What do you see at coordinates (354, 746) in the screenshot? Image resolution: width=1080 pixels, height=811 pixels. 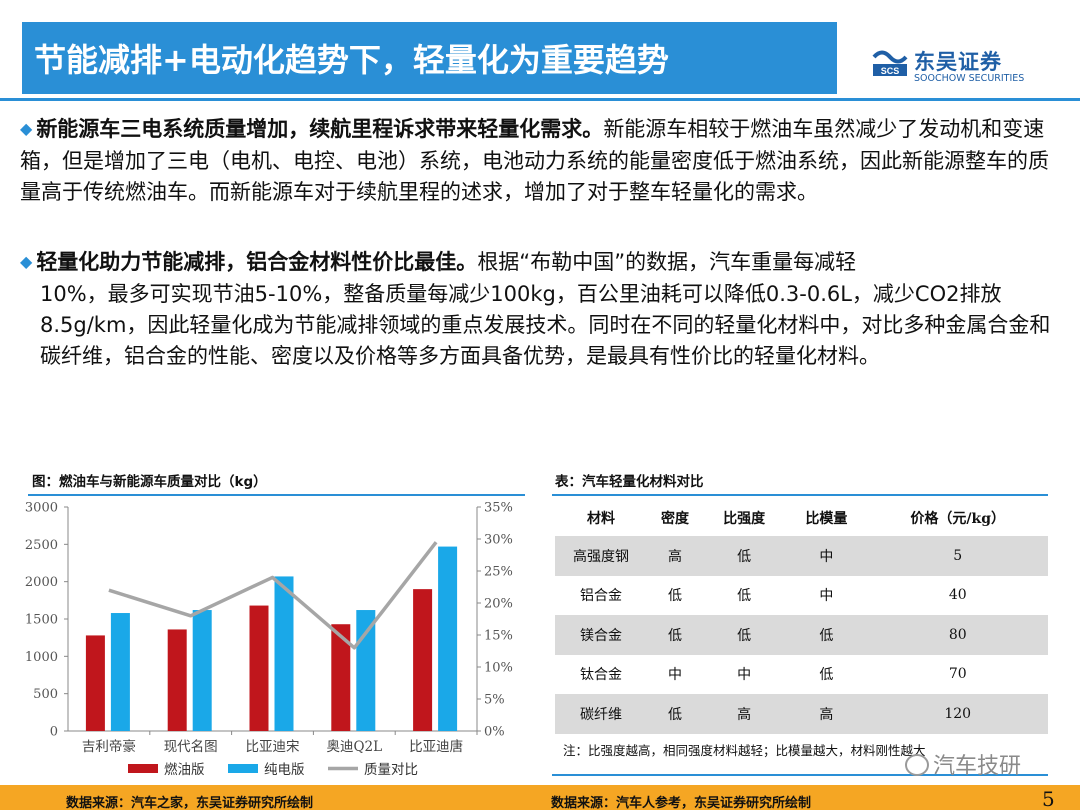 I see `x-tick-label: 奥迪Q2L` at bounding box center [354, 746].